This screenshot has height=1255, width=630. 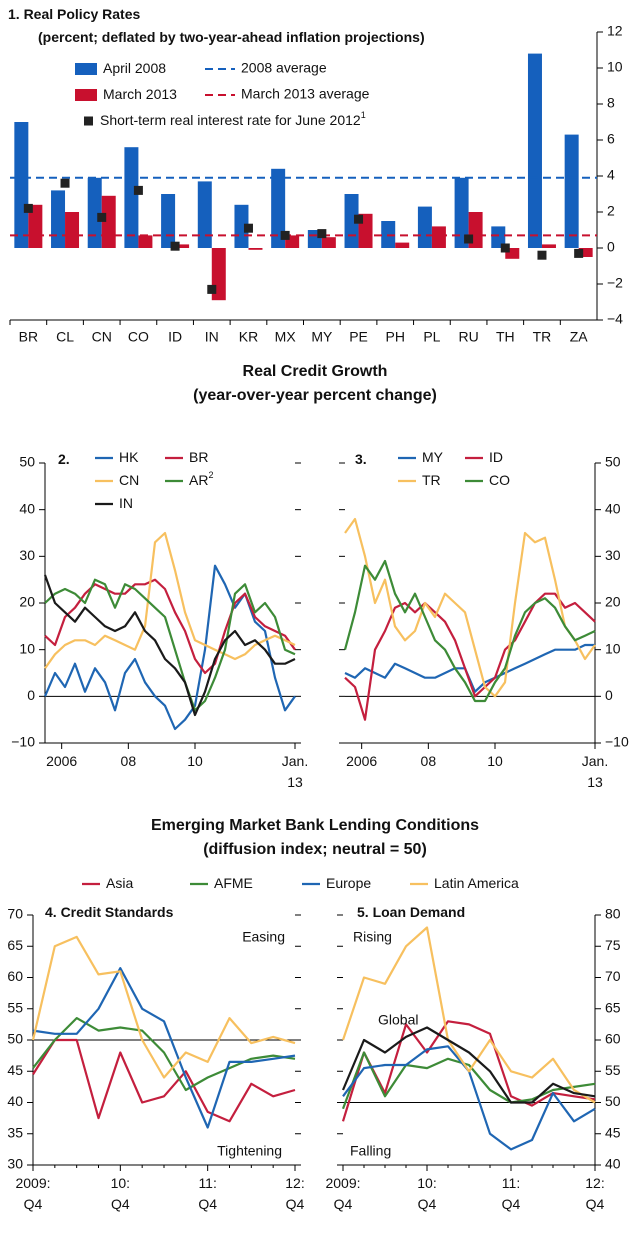 What do you see at coordinates (33, 1193) in the screenshot?
I see `x-tick-label: 2009: Q4` at bounding box center [33, 1193].